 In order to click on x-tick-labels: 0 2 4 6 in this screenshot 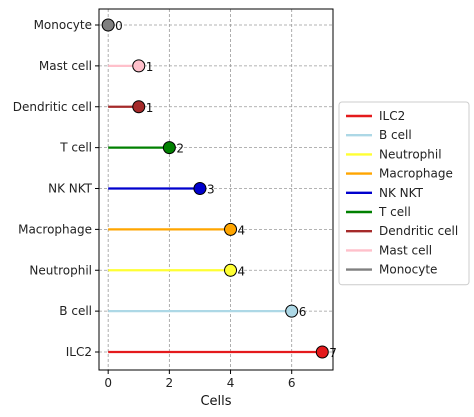, I will do `click(200, 380)`.